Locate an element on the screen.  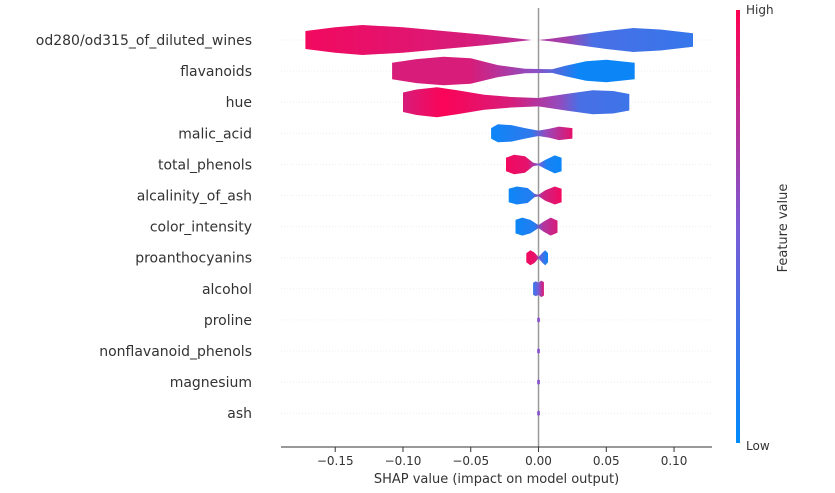
violin-nonflavanoid-phenols is located at coordinates (538, 351).